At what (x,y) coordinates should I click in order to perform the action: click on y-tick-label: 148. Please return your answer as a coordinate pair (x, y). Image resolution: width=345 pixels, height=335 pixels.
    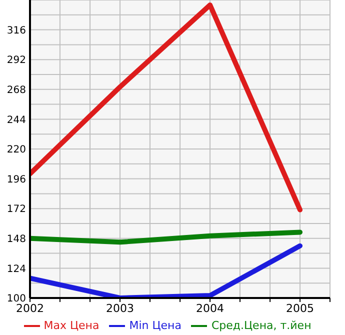
    Looking at the image, I should click on (16, 239).